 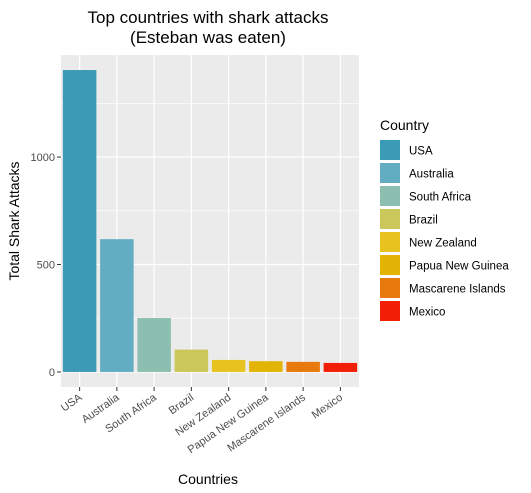 What do you see at coordinates (457, 290) in the screenshot?
I see `legend-label: Mascarene Islands` at bounding box center [457, 290].